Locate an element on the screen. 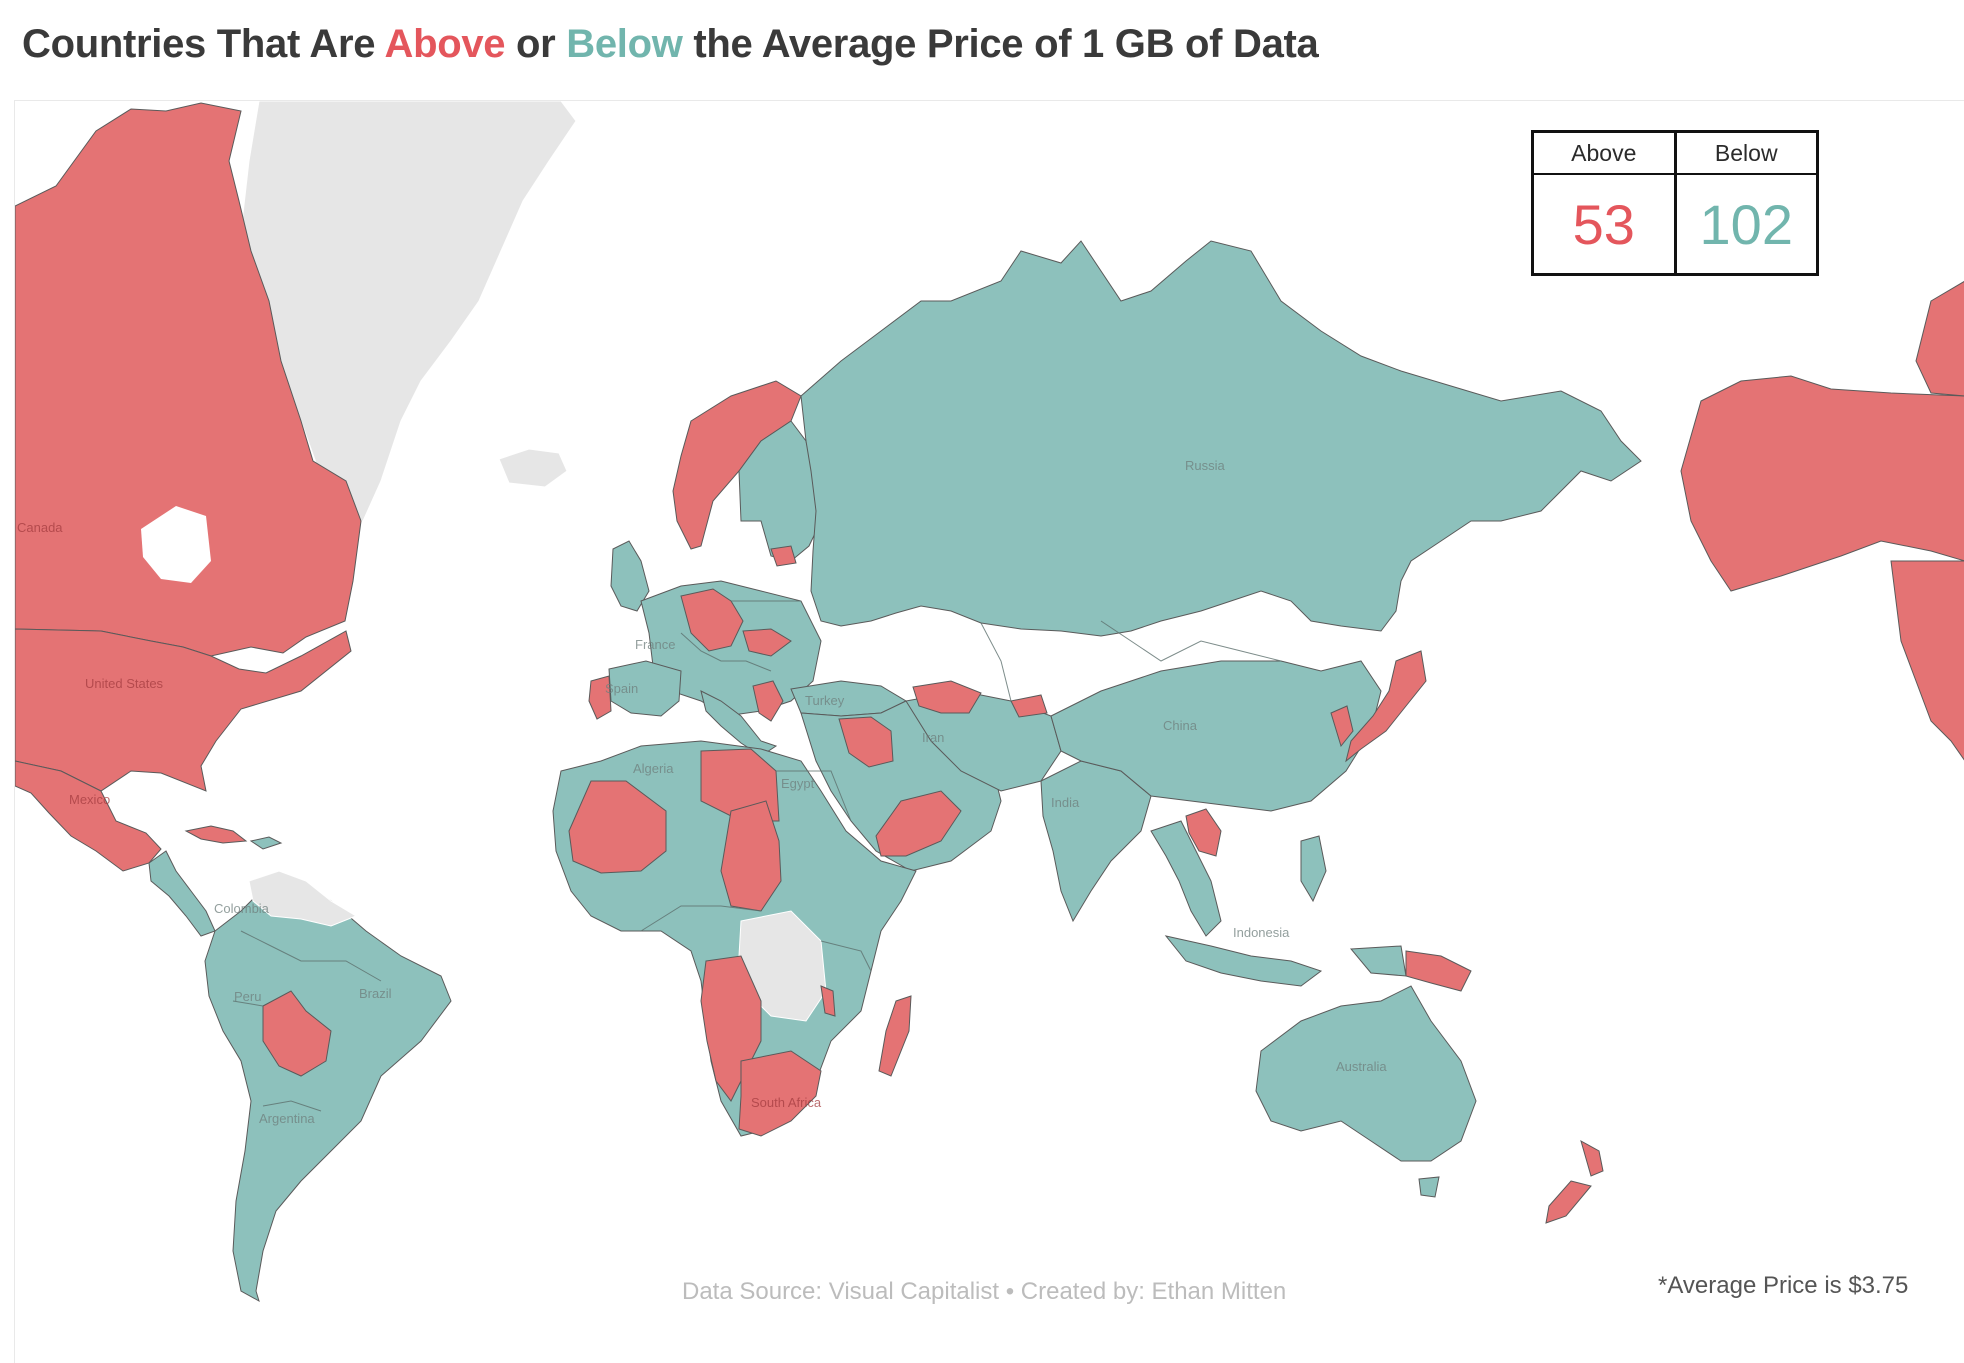 Image resolution: width=1964 pixels, height=1363 pixels. label-canada: Canada is located at coordinates (40, 527).